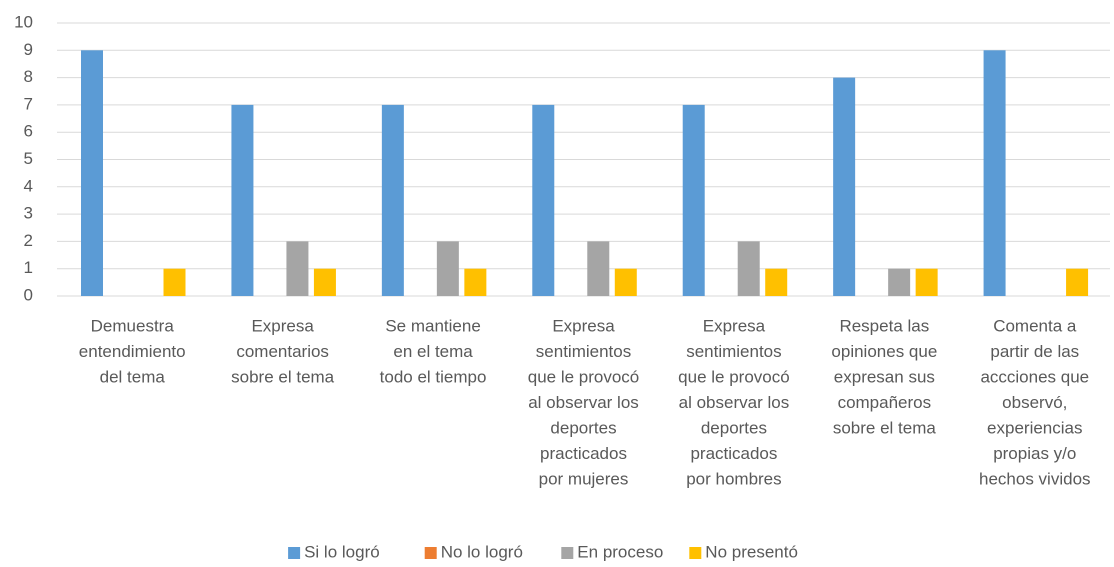  What do you see at coordinates (1035, 325) in the screenshot?
I see `x-tick-label: Comenta a` at bounding box center [1035, 325].